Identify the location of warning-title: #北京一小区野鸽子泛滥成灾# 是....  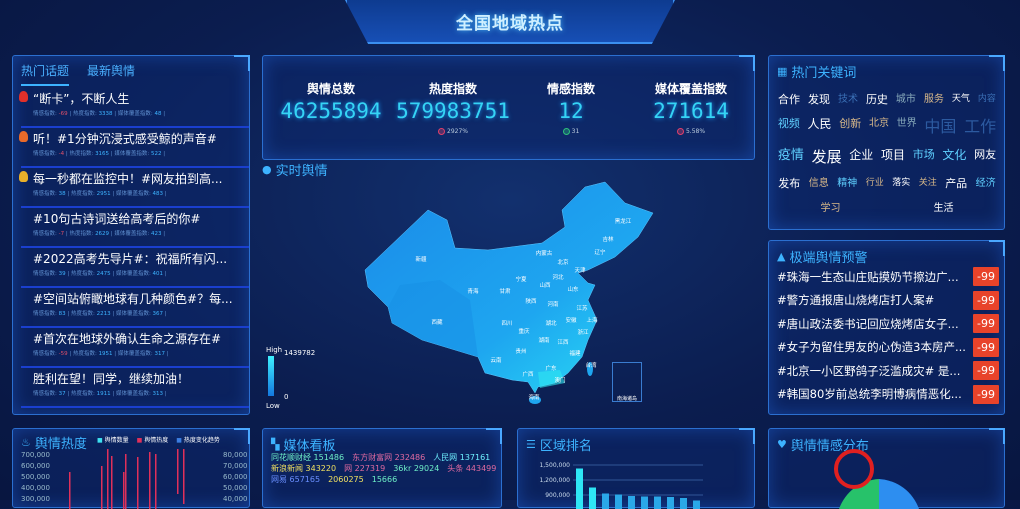
(872, 371).